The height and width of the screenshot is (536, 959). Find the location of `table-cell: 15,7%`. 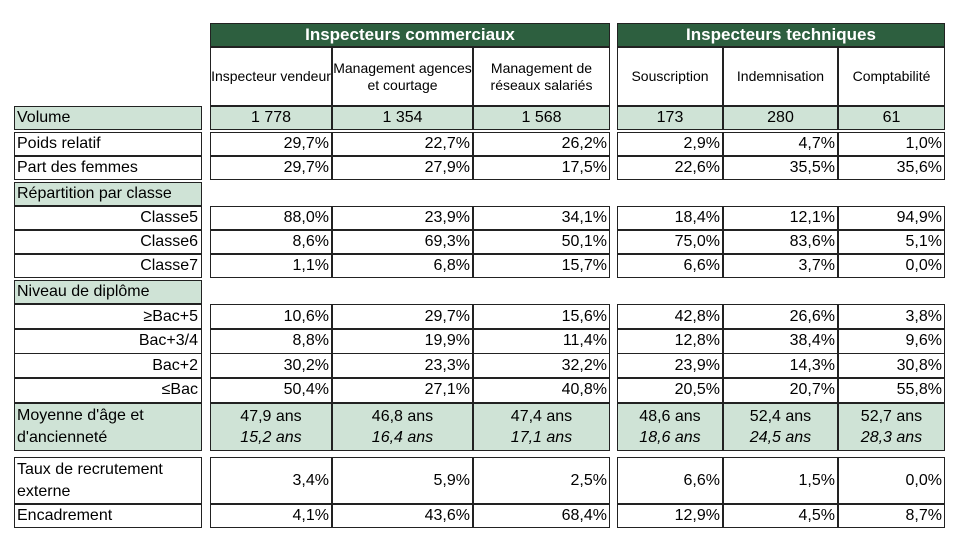

table-cell: 15,7% is located at coordinates (541, 266).